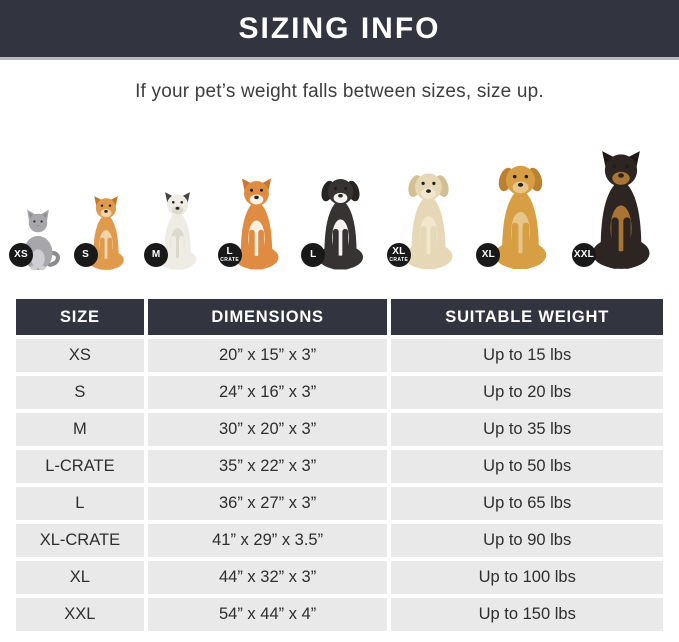 The image size is (679, 642). I want to click on size-cell: L, so click(80, 503).